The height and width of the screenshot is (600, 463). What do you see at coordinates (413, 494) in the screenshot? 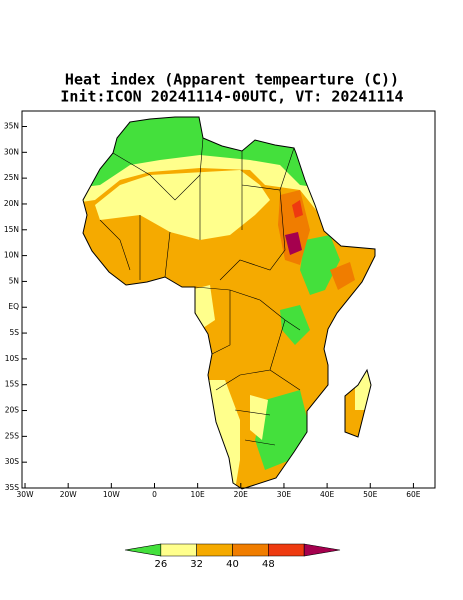
I see `lon-tick-label: 60E` at bounding box center [413, 494].